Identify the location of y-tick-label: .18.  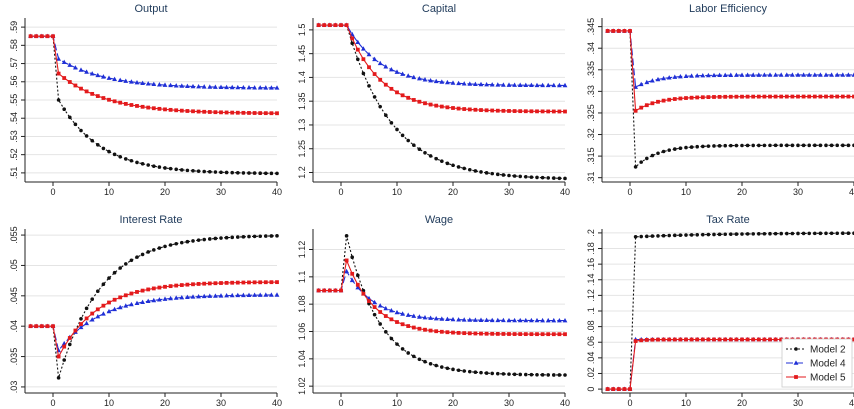
(591, 248).